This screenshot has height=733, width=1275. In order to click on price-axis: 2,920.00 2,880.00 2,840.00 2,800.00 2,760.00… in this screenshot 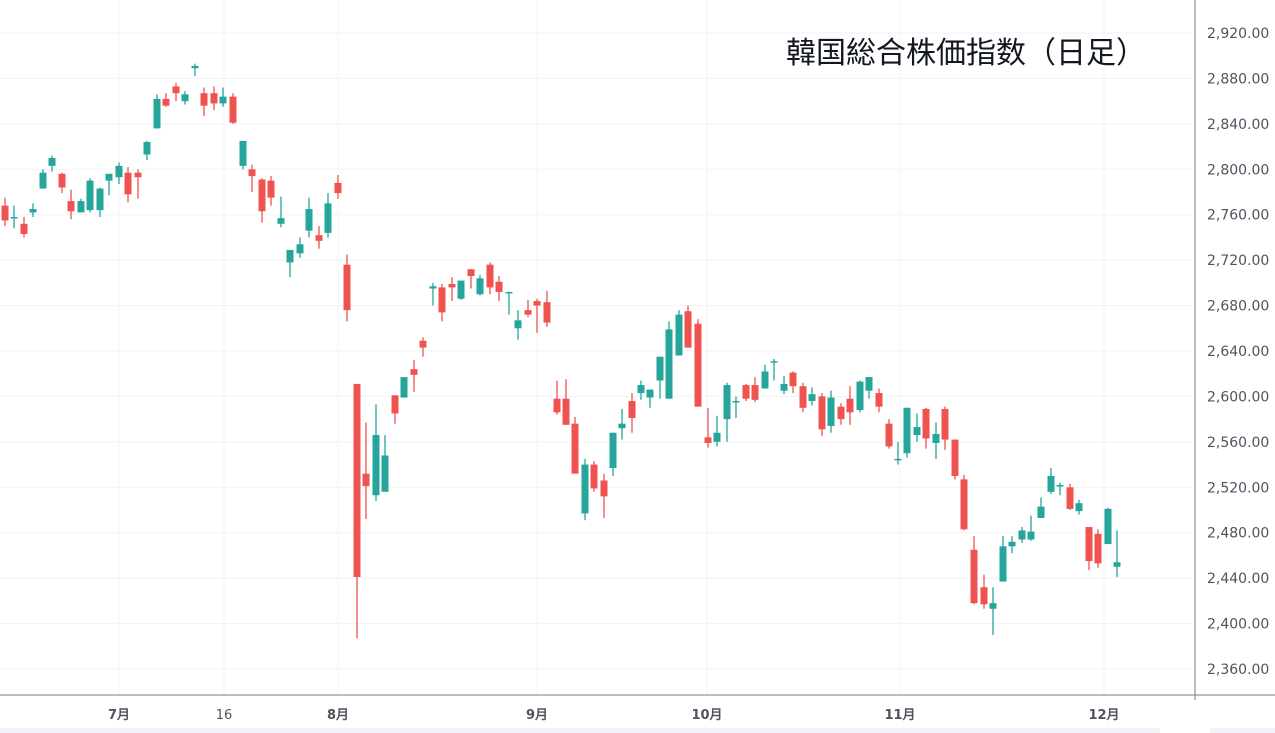, I will do `click(1238, 352)`.